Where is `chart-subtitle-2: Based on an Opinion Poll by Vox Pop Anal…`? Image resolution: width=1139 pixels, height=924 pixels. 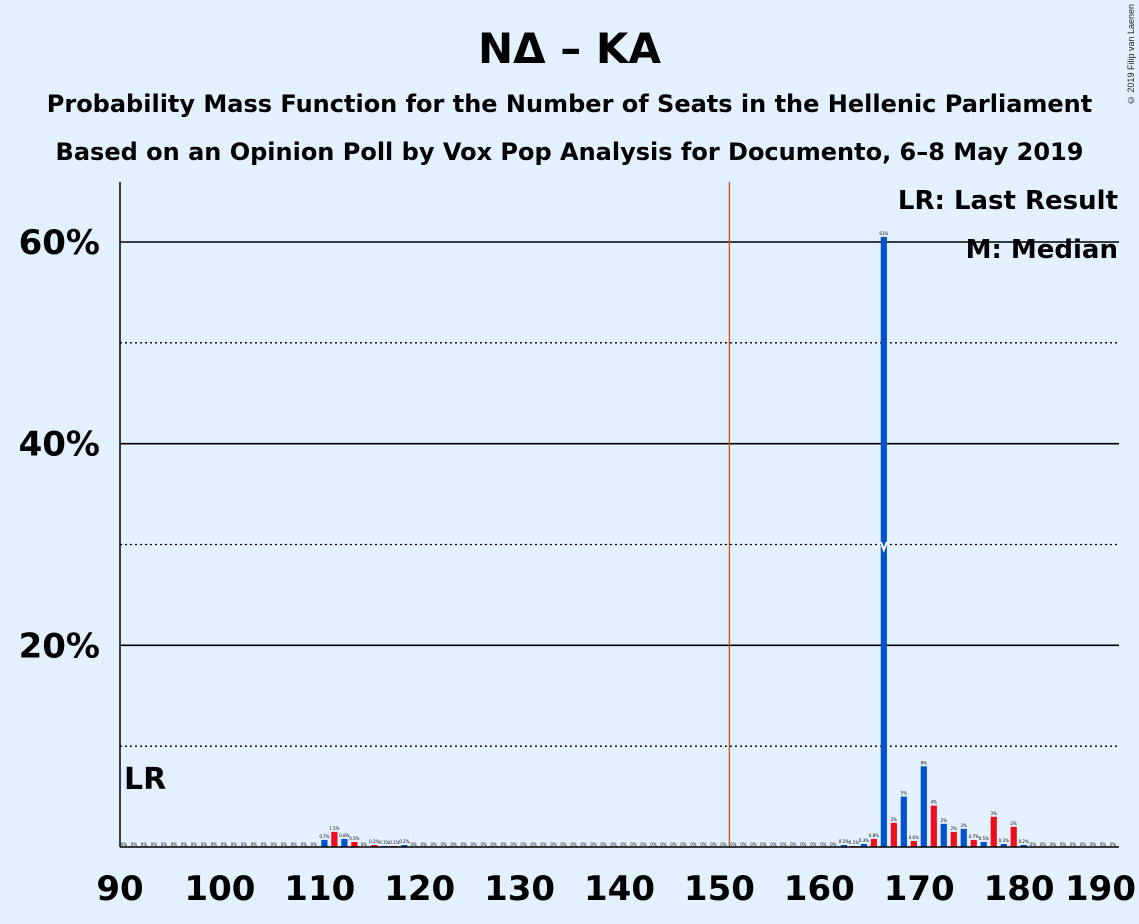
chart-subtitle-2: Based on an Opinion Poll by Vox Pop Anal… is located at coordinates (569, 152).